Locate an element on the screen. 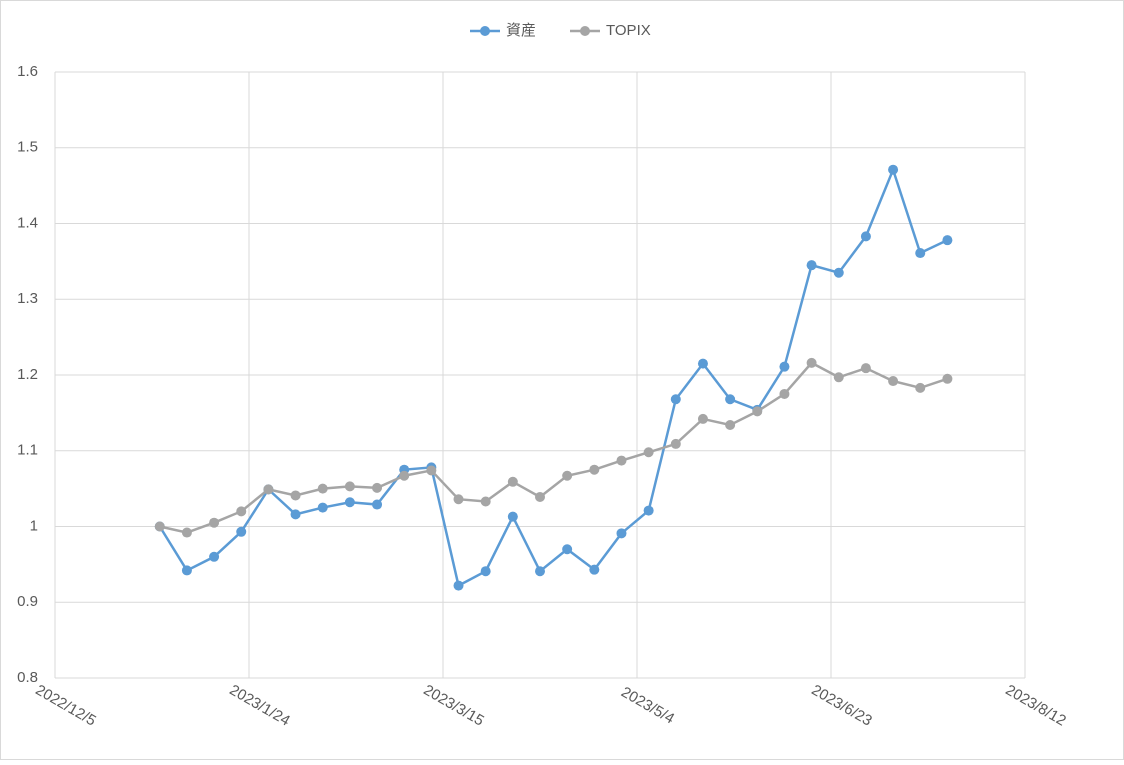 Image resolution: width=1124 pixels, height=765 pixels. y-tick-label: 1 is located at coordinates (34, 525).